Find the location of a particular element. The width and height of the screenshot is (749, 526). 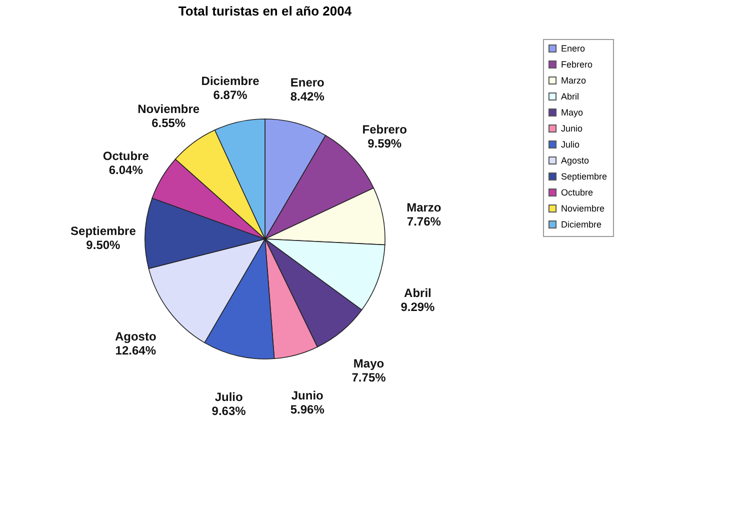

legend-label: Junio is located at coordinates (572, 129).